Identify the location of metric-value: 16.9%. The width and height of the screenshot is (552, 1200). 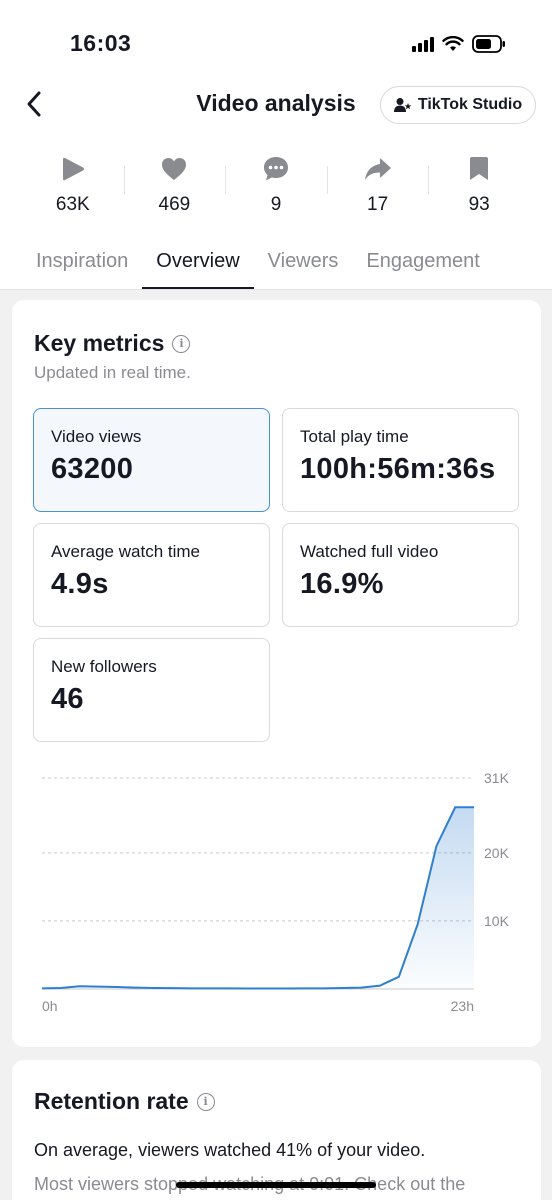
(342, 584).